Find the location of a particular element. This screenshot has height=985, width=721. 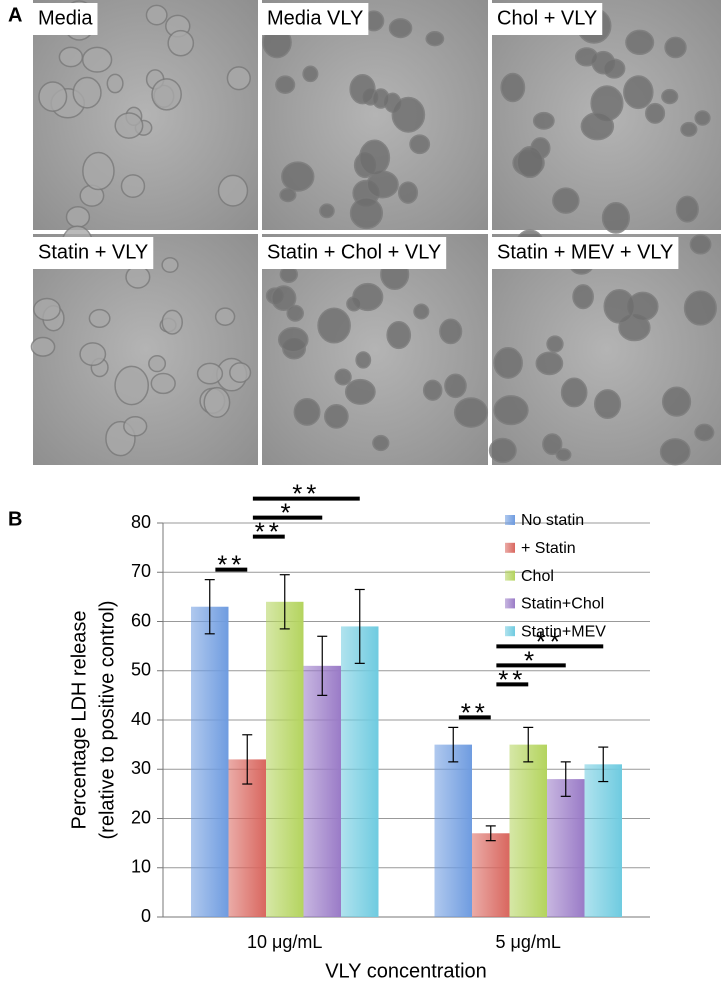

image-label: Statin + MEV + VLY is located at coordinates (585, 252).